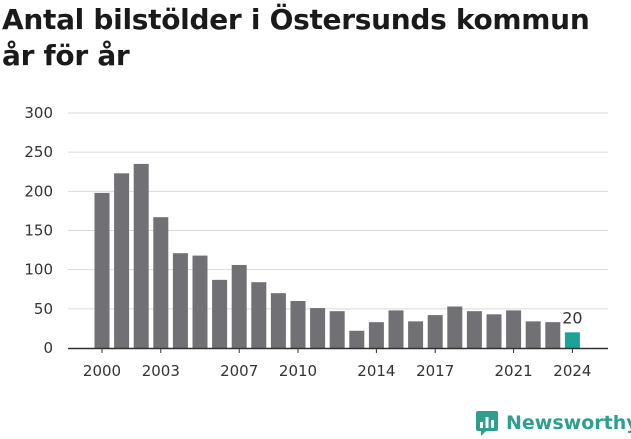  I want to click on x-tick-label: 2007, so click(239, 371).